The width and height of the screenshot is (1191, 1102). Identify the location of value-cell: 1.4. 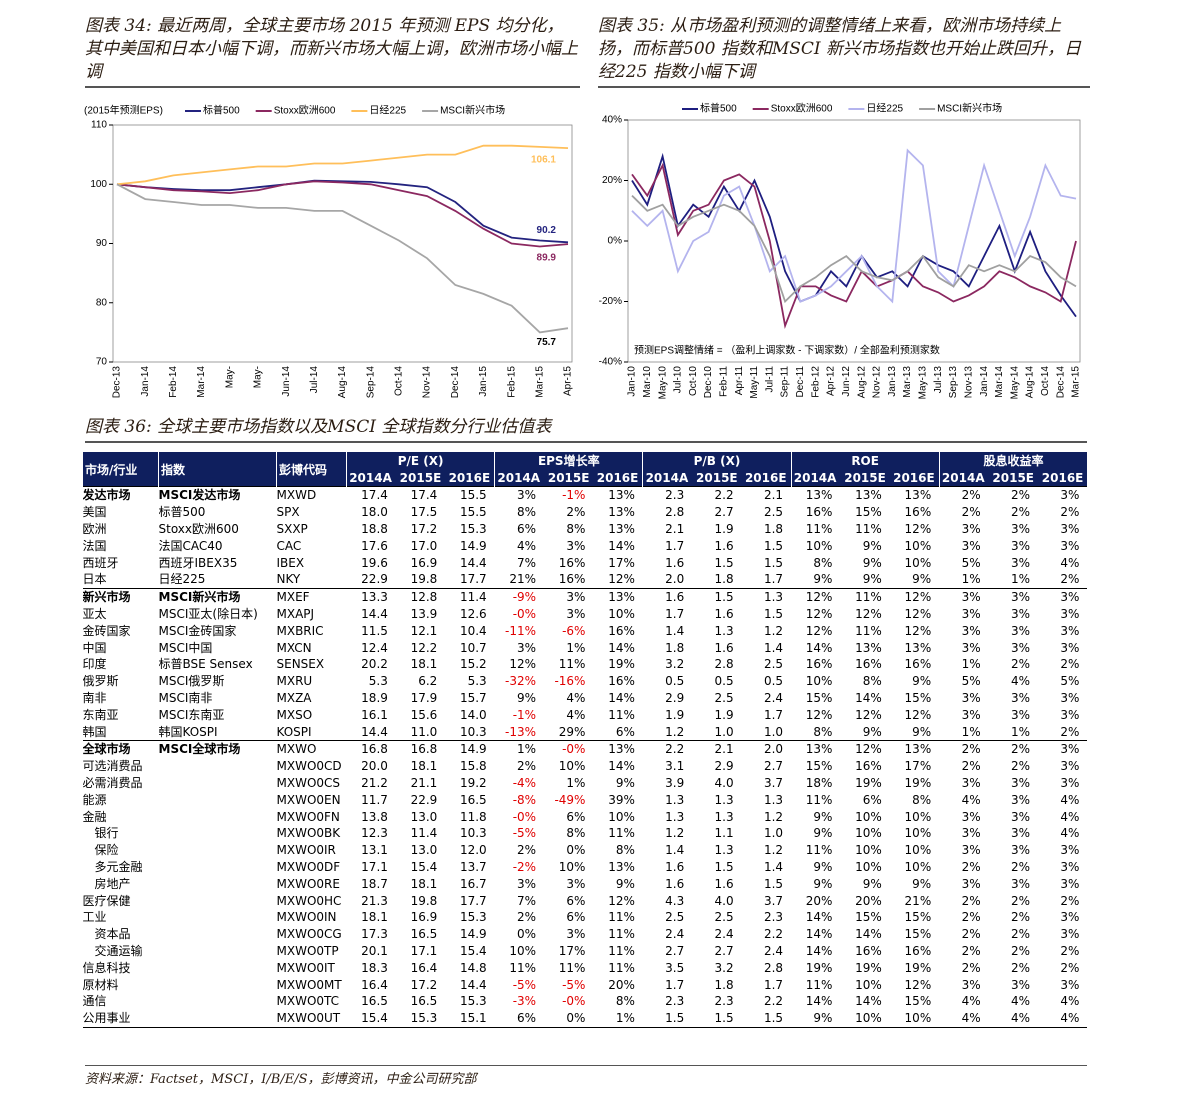
(773, 866).